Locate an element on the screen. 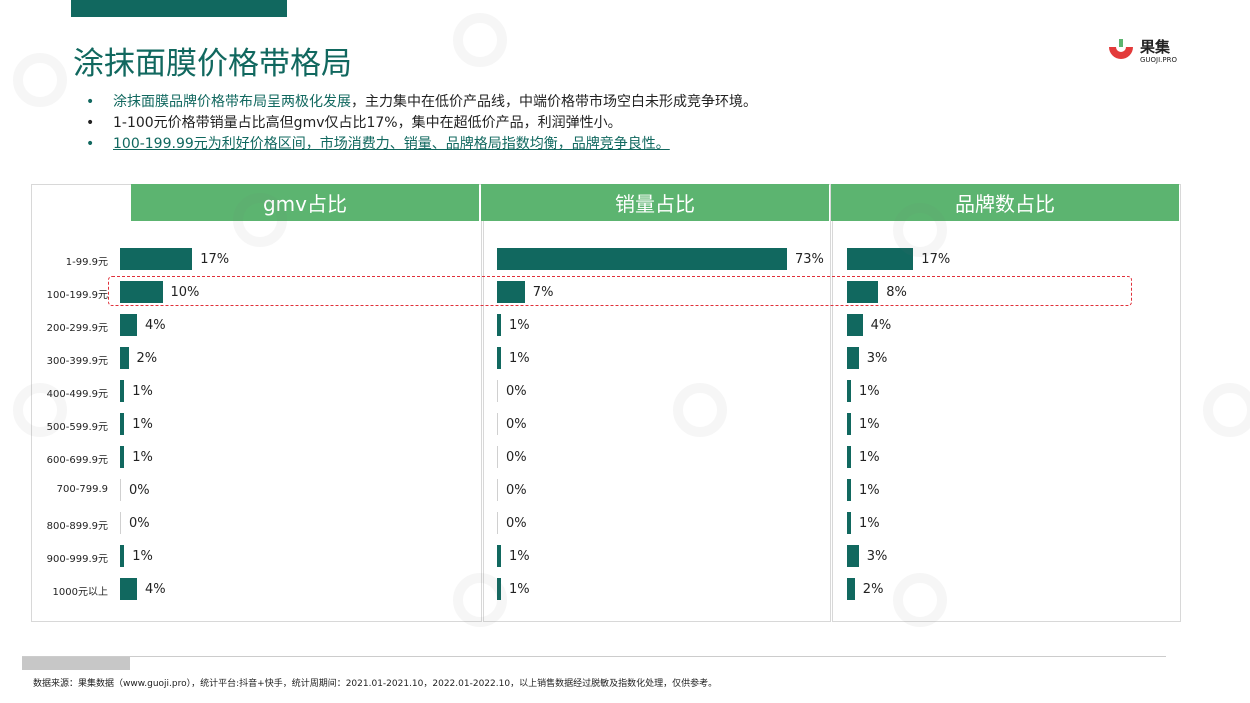  chart-category-label: 200-299.9元 is located at coordinates (77, 328).